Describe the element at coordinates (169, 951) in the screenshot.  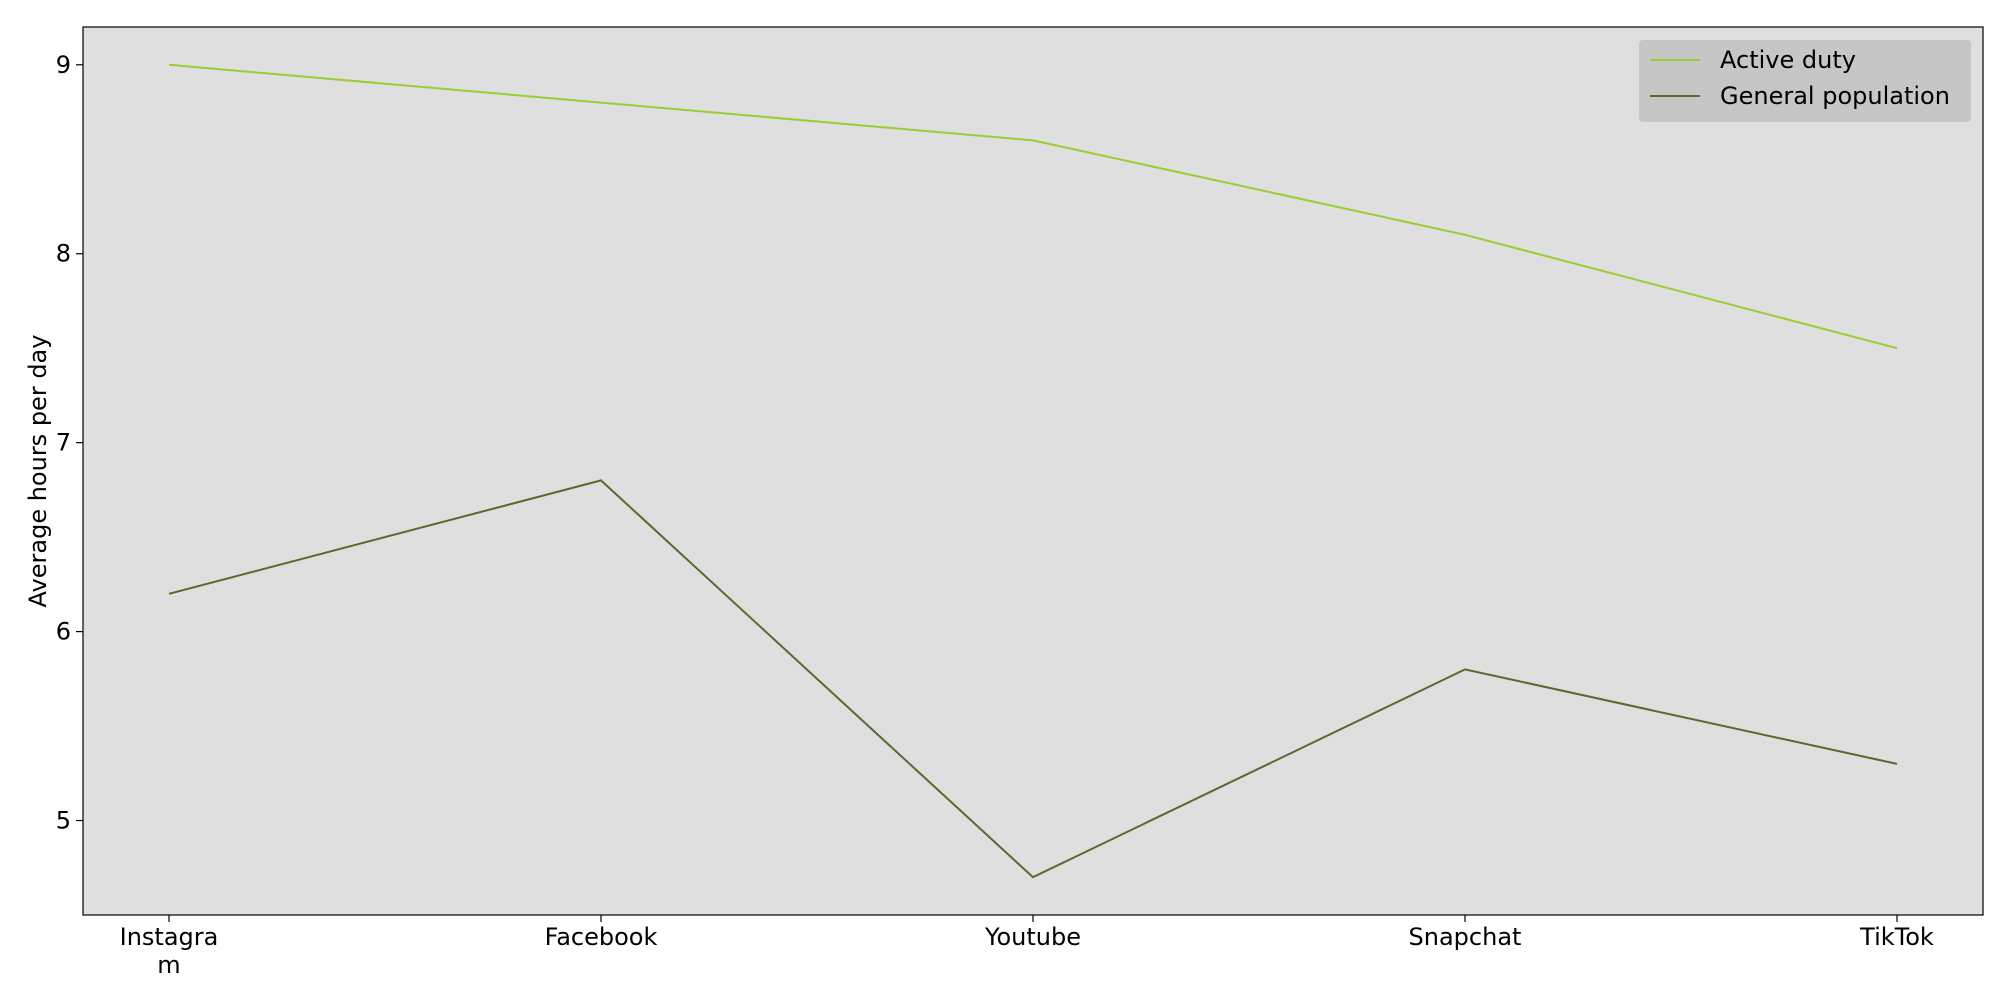
I see `x-tick-label: Instagra m` at that location.